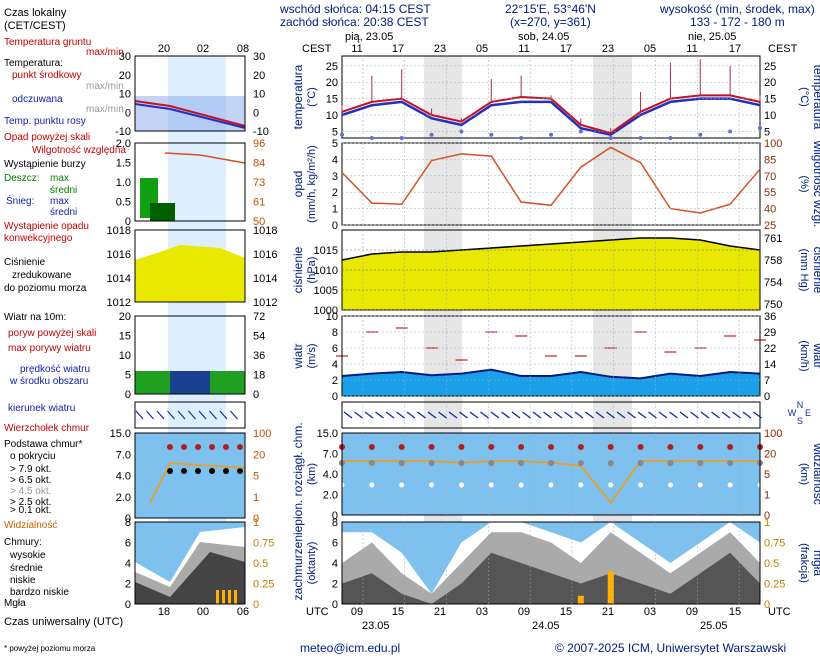  Describe the element at coordinates (162, 212) in the screenshot. I see `legend-rain-mean-bar` at that location.